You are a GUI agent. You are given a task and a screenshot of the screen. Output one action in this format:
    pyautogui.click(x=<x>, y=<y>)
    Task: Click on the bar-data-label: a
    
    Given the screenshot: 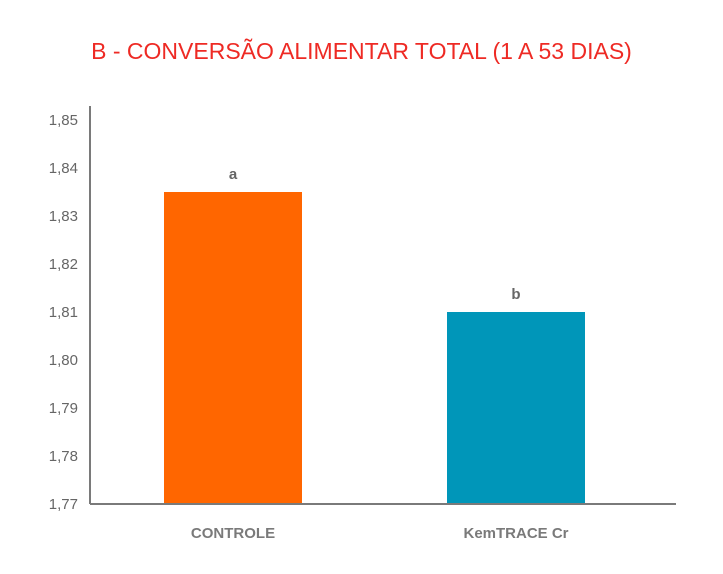 What is the action you would take?
    pyautogui.click(x=233, y=174)
    